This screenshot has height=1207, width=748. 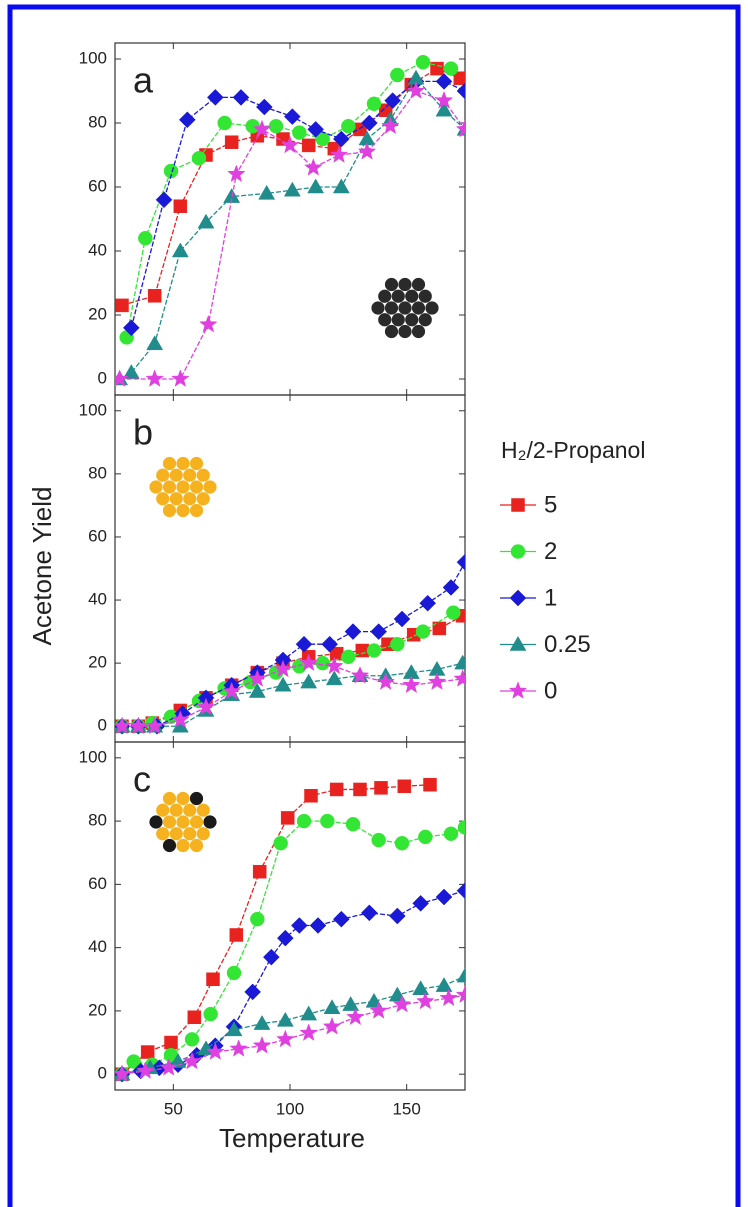 What do you see at coordinates (102, 1073) in the screenshot?
I see `y-tick-label: 0` at bounding box center [102, 1073].